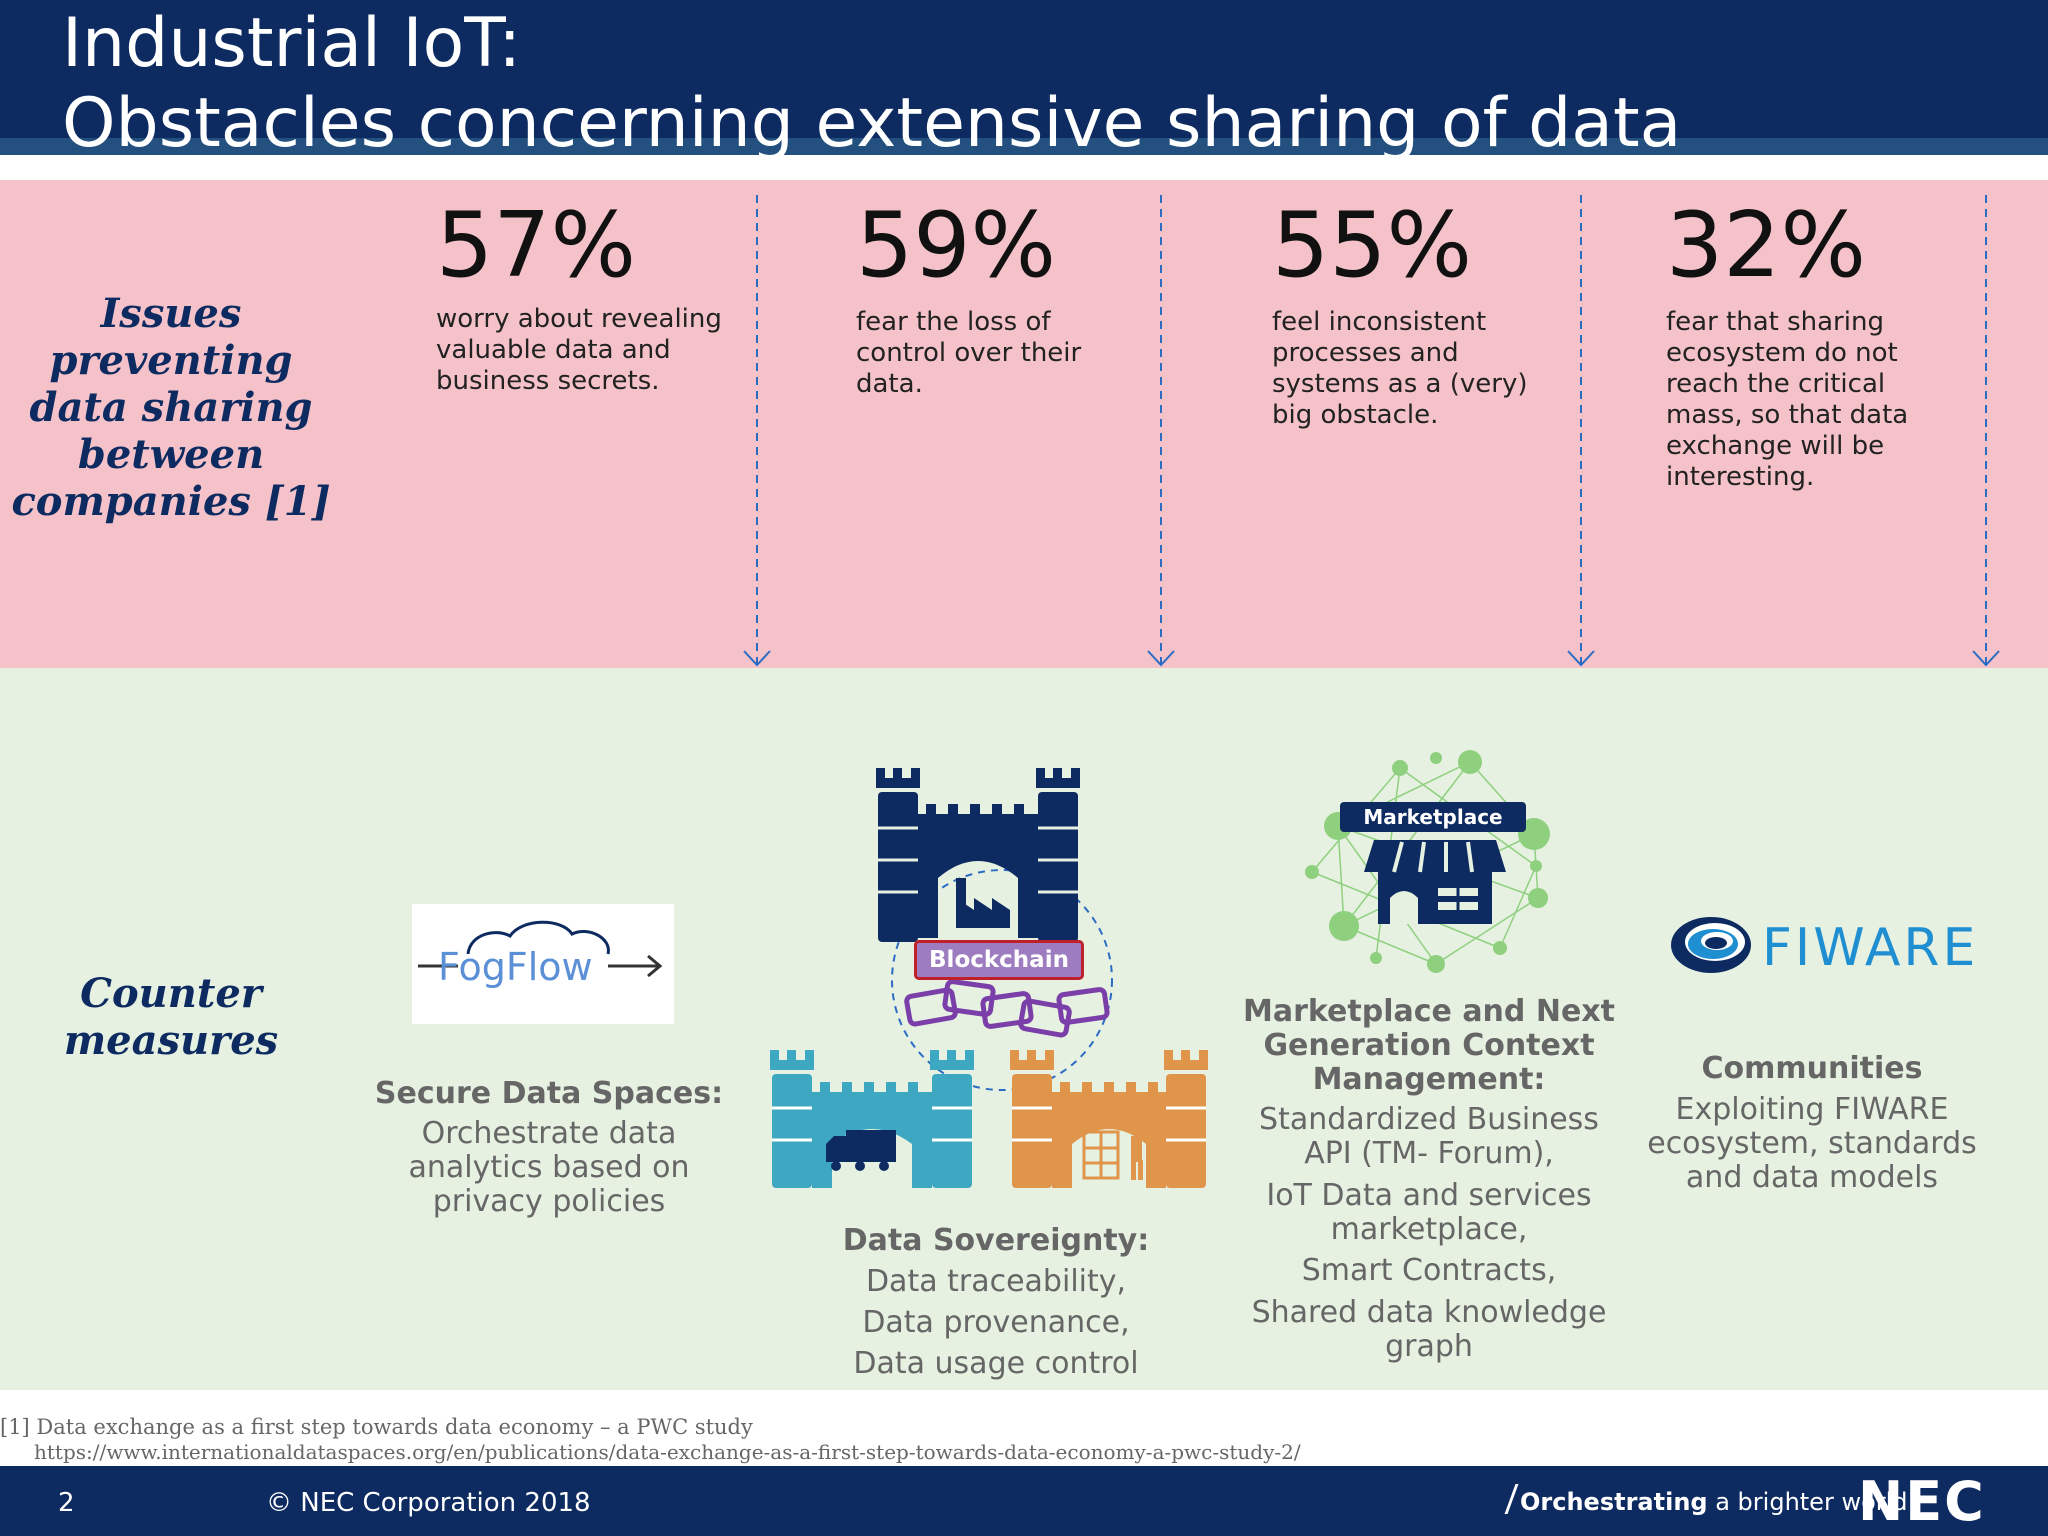  Describe the element at coordinates (428, 1503) in the screenshot. I see `copyright: © NEC Corporation 2018` at that location.